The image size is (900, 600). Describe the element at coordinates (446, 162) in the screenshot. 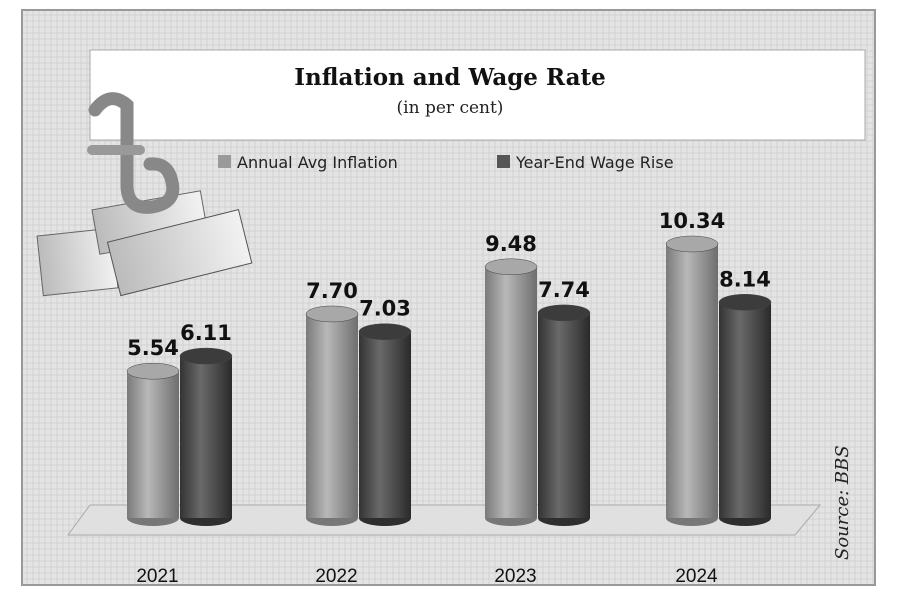

I see `legend: Annual Avg Inflation Year-End Wage Rise` at that location.